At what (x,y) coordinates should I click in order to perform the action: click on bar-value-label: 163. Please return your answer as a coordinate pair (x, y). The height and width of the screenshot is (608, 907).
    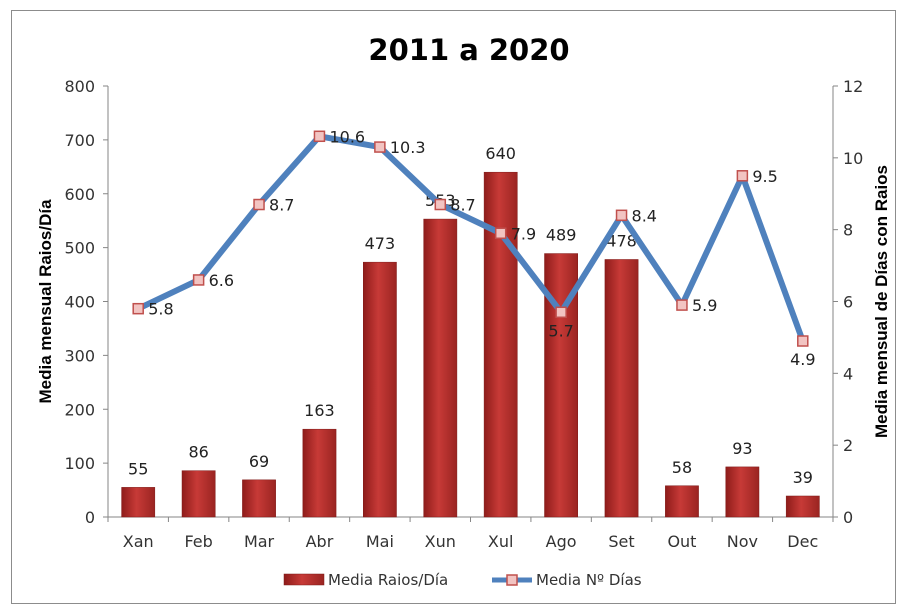
    Looking at the image, I should click on (319, 410).